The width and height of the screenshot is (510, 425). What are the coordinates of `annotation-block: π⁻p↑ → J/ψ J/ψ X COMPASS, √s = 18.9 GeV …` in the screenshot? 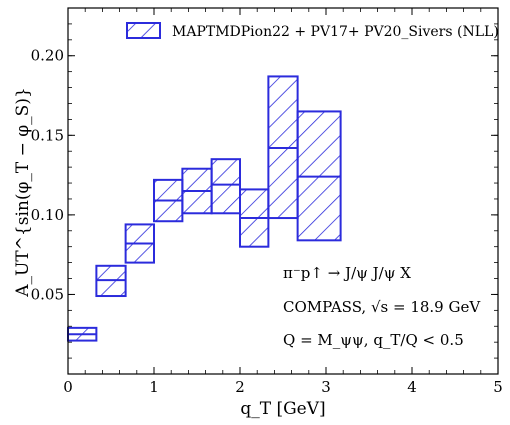 It's located at (382, 306).